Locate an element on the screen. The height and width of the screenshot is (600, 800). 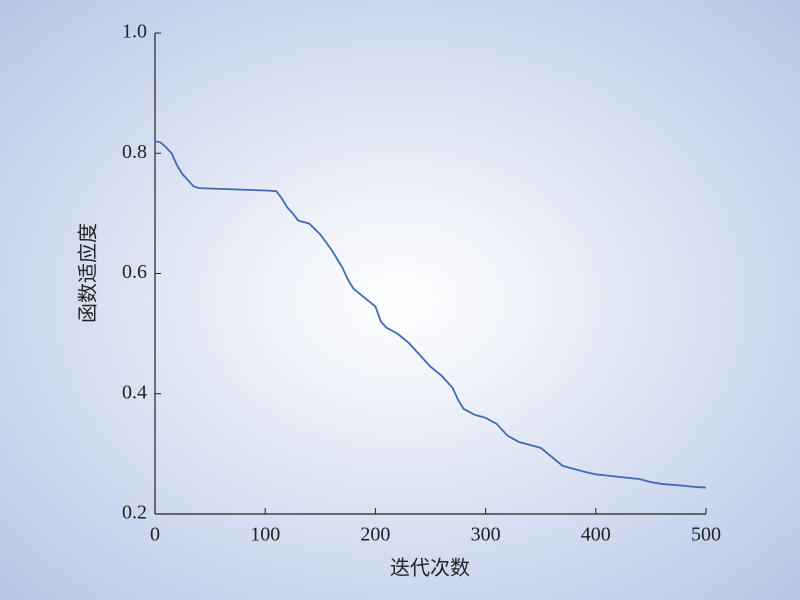
x-tick-label: 300 is located at coordinates (486, 535).